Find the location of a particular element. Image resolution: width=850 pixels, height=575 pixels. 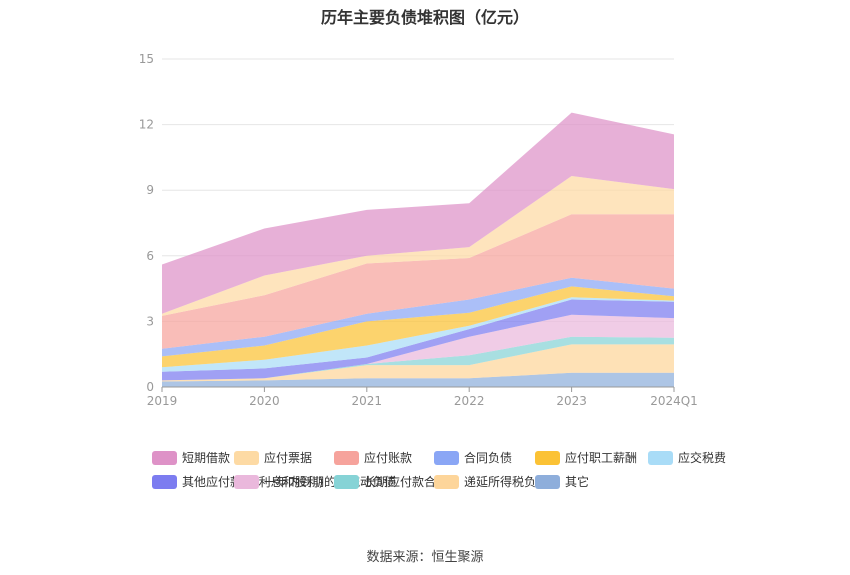

area-series: 应交税费 is located at coordinates (418, 334).